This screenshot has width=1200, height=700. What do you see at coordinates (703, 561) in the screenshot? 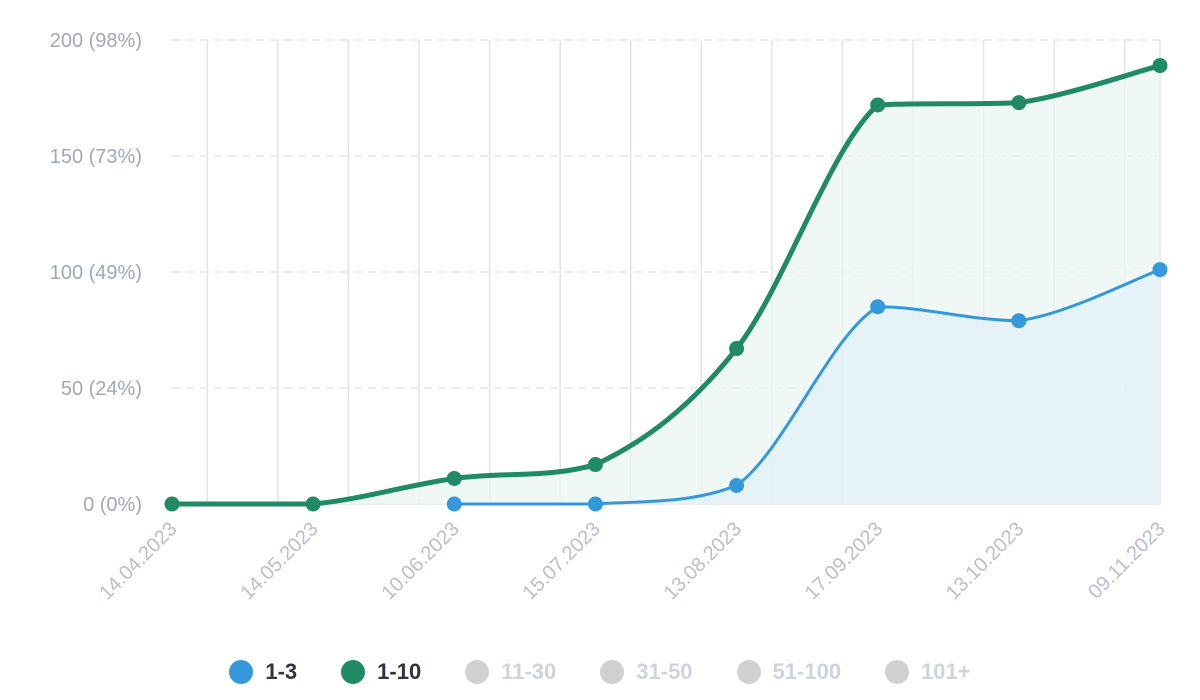
I see `x-tick-label: 13.08.2023` at bounding box center [703, 561].